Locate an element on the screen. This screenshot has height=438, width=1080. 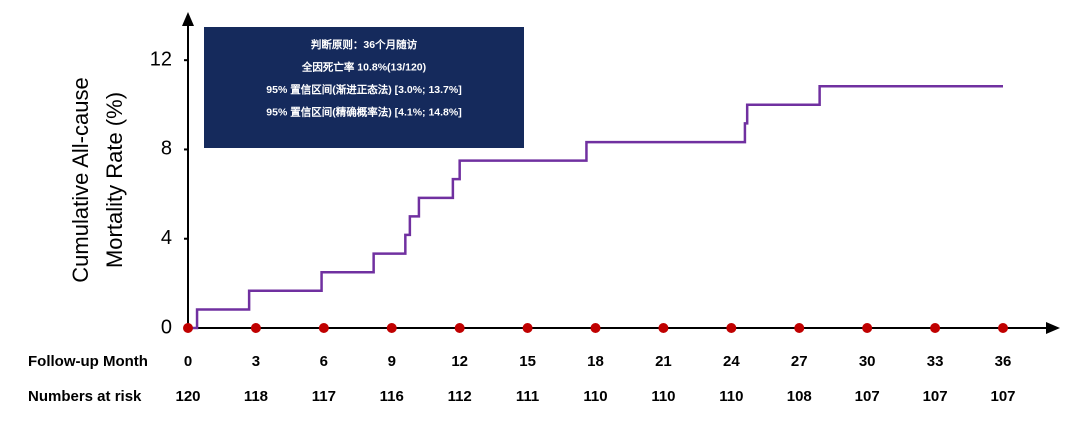
risk-label: Numbers at risk is located at coordinates (85, 396).